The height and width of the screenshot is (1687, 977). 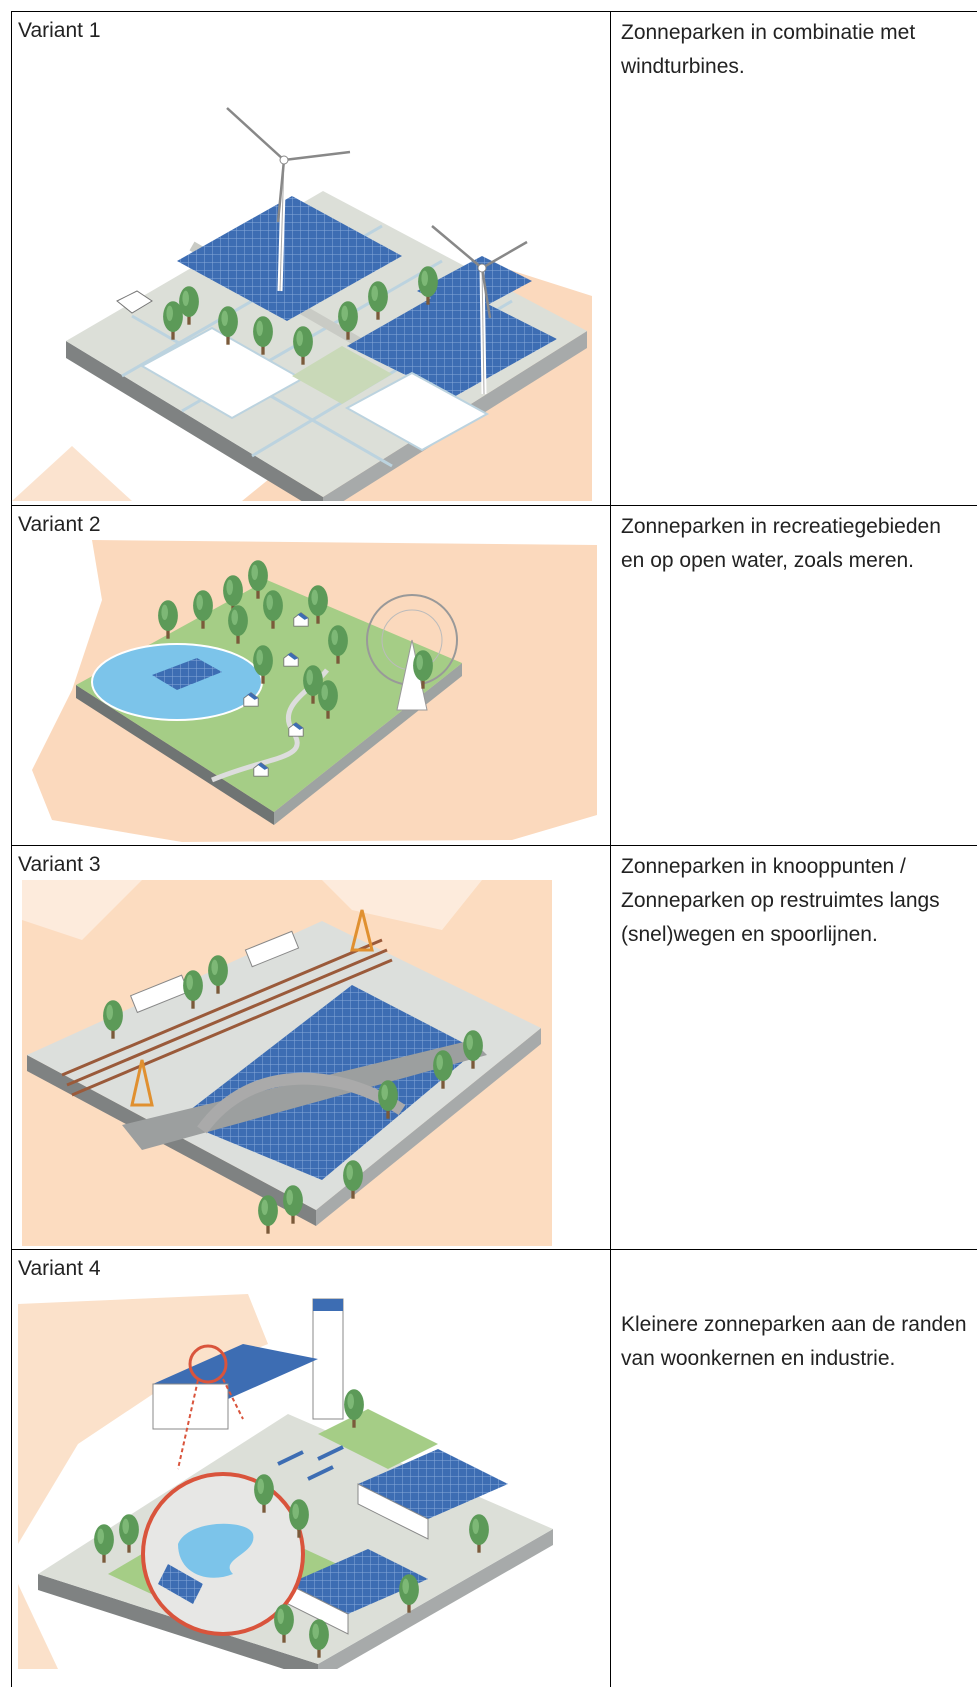 What do you see at coordinates (311, 1267) in the screenshot?
I see `variant-label: Variant 4` at bounding box center [311, 1267].